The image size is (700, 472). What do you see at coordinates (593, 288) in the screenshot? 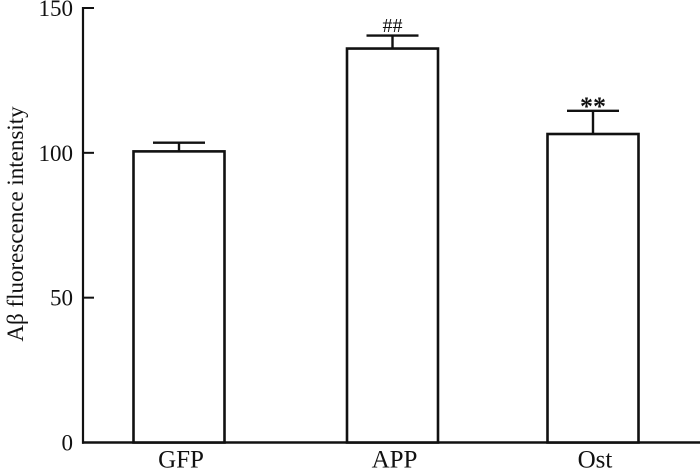
I see `bar-ost` at bounding box center [593, 288].